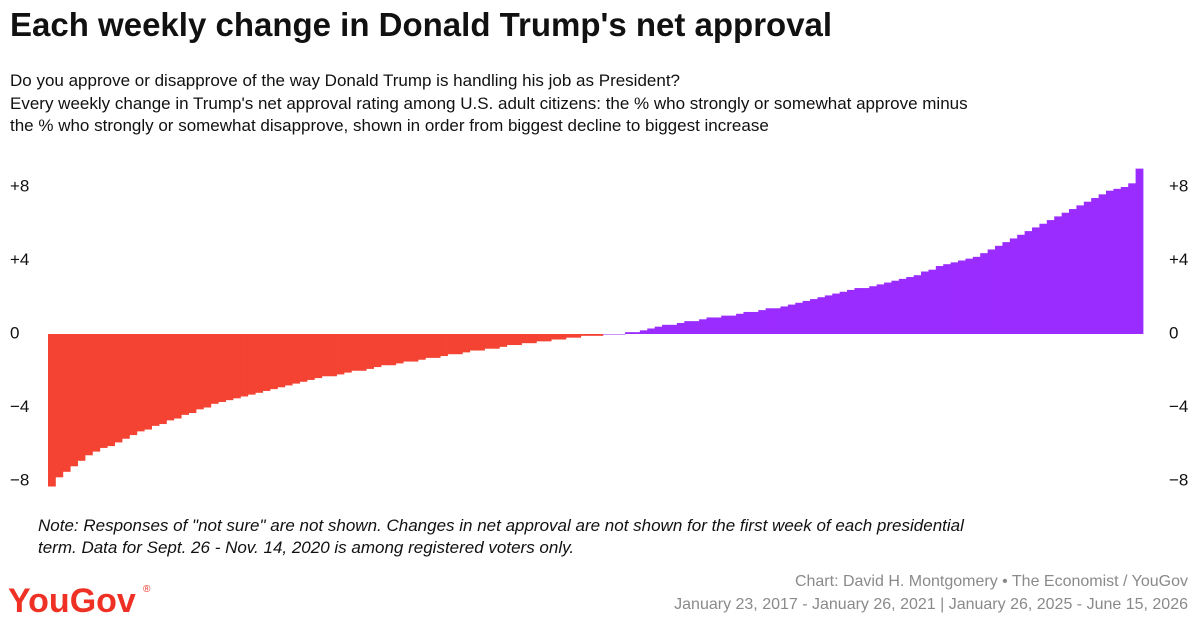 The width and height of the screenshot is (1200, 625). What do you see at coordinates (72, 601) in the screenshot?
I see `logo: YouGov` at bounding box center [72, 601].